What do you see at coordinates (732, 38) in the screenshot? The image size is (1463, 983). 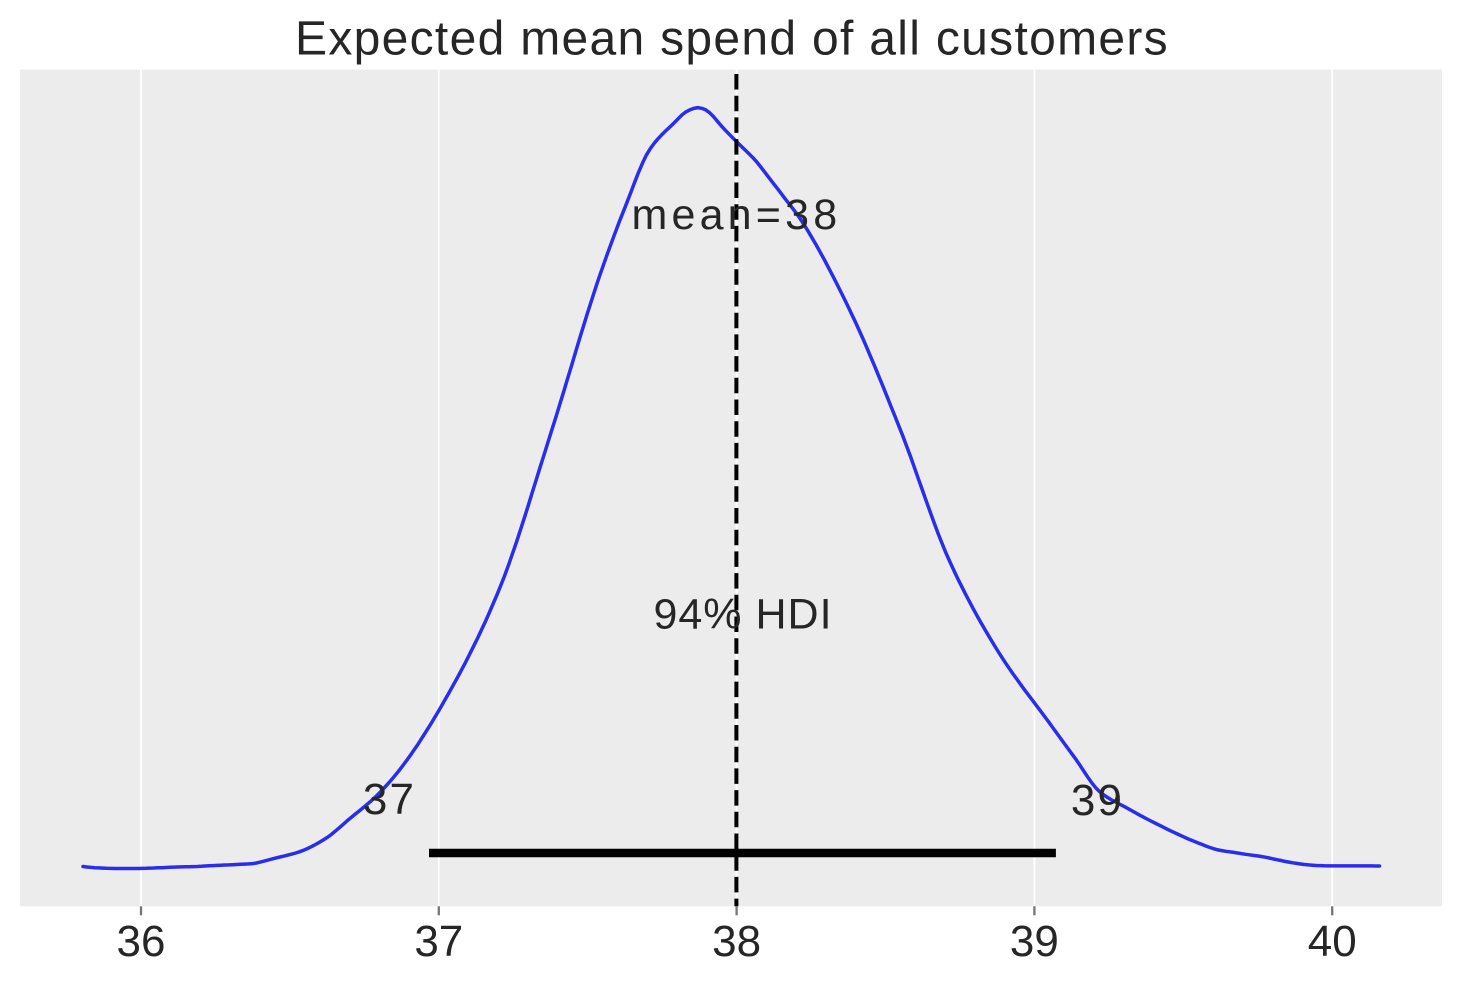 I see `svg-text:Expected mean spend of all cus: Expected mean spend of all customers` at bounding box center [732, 38].